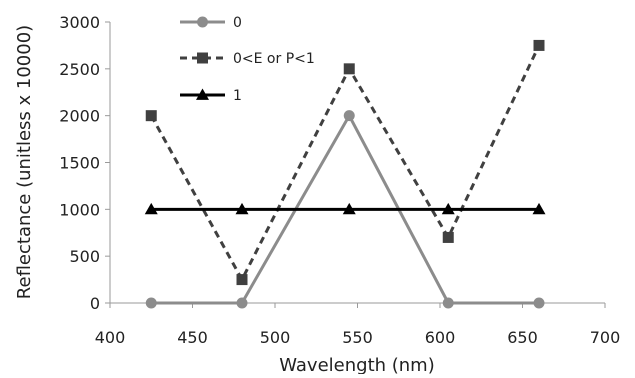  What do you see at coordinates (79, 209) in the screenshot?
I see `y-tick-label: 1000` at bounding box center [79, 209].